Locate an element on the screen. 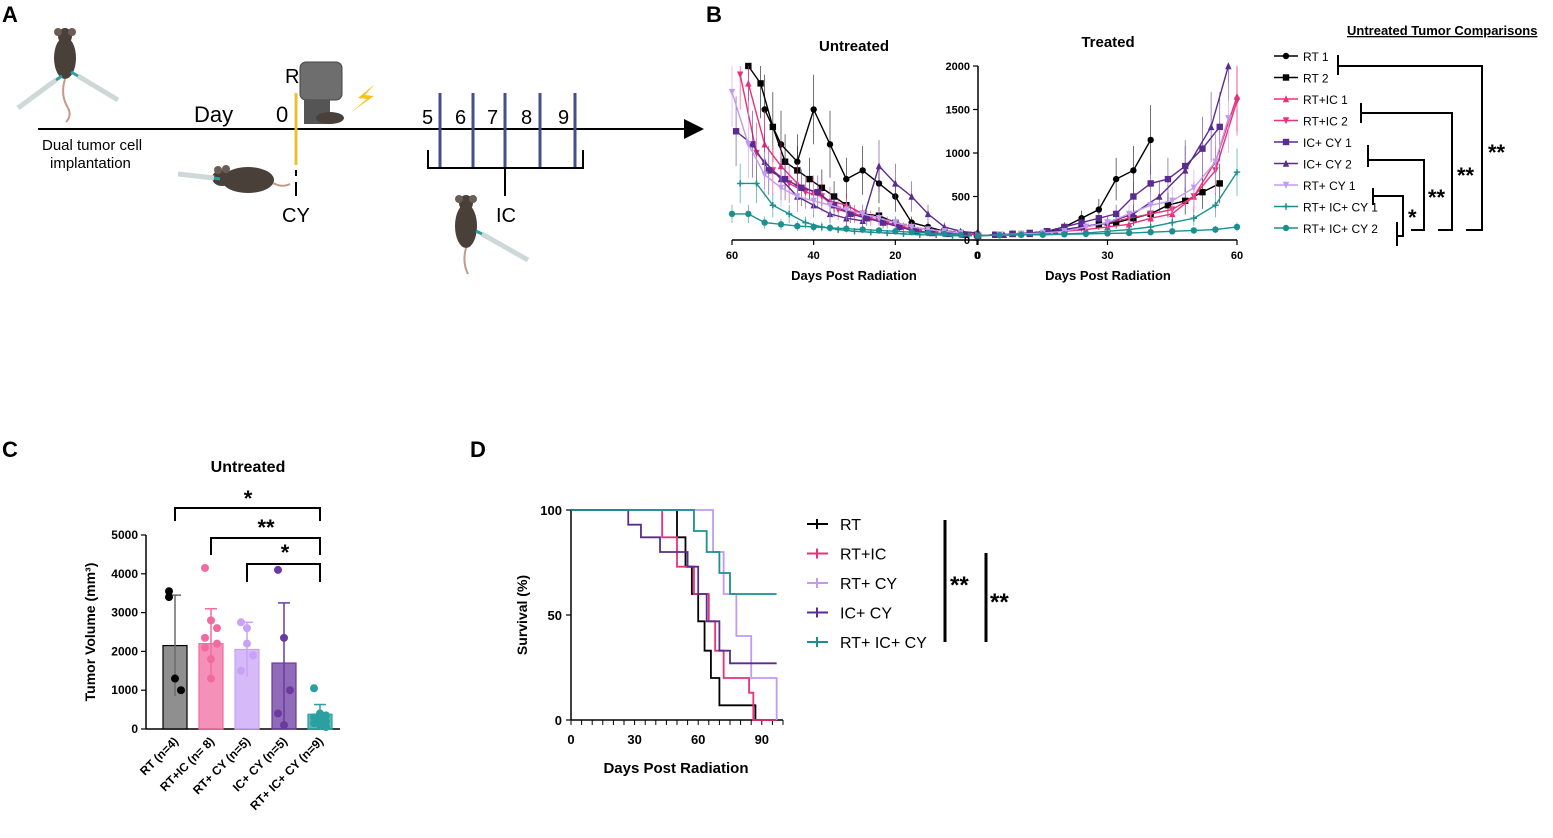  y-tick-label: 500 is located at coordinates (961, 198).